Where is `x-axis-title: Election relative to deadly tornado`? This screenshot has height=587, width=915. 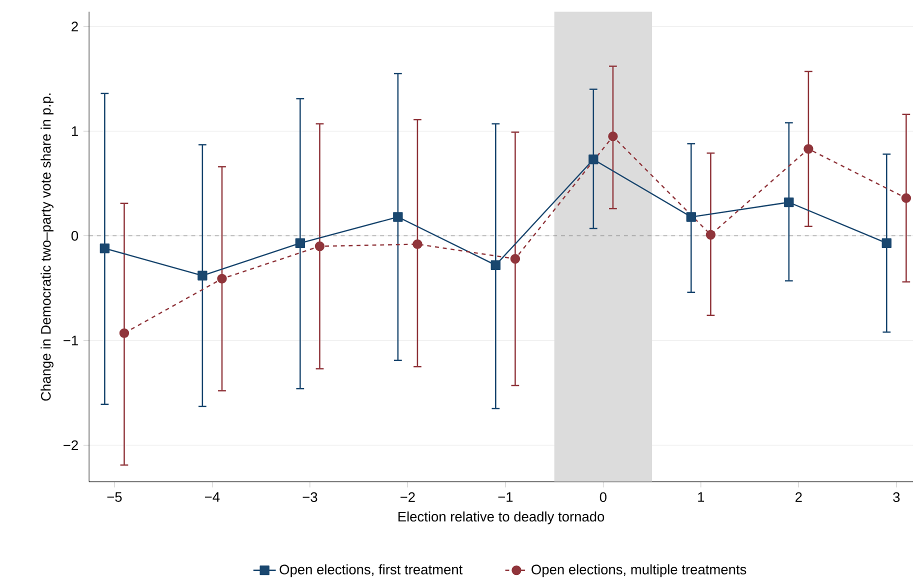
x-axis-title: Election relative to deadly tornado is located at coordinates (501, 517).